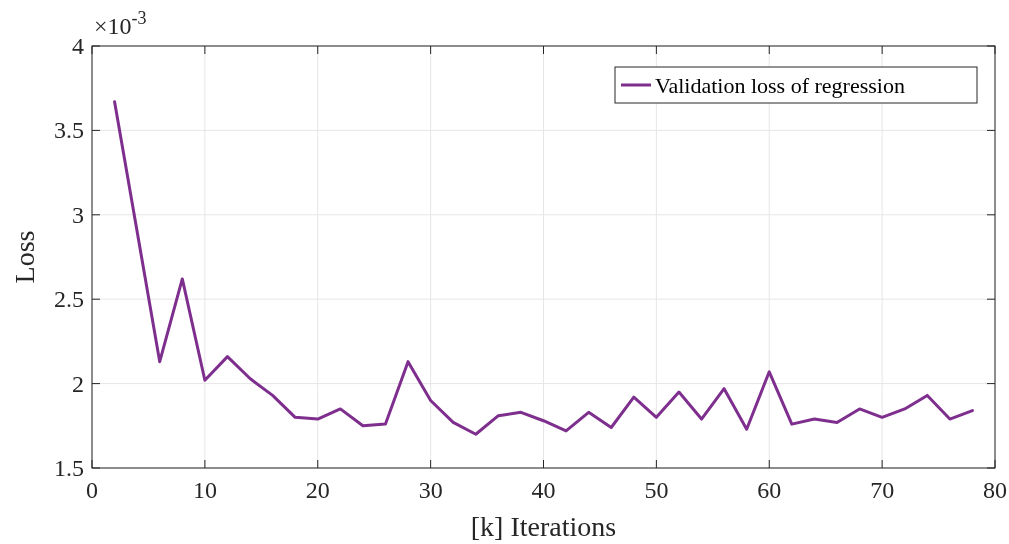 Image resolution: width=1009 pixels, height=544 pixels. What do you see at coordinates (78, 46) in the screenshot?
I see `y-tick-label: 4` at bounding box center [78, 46].